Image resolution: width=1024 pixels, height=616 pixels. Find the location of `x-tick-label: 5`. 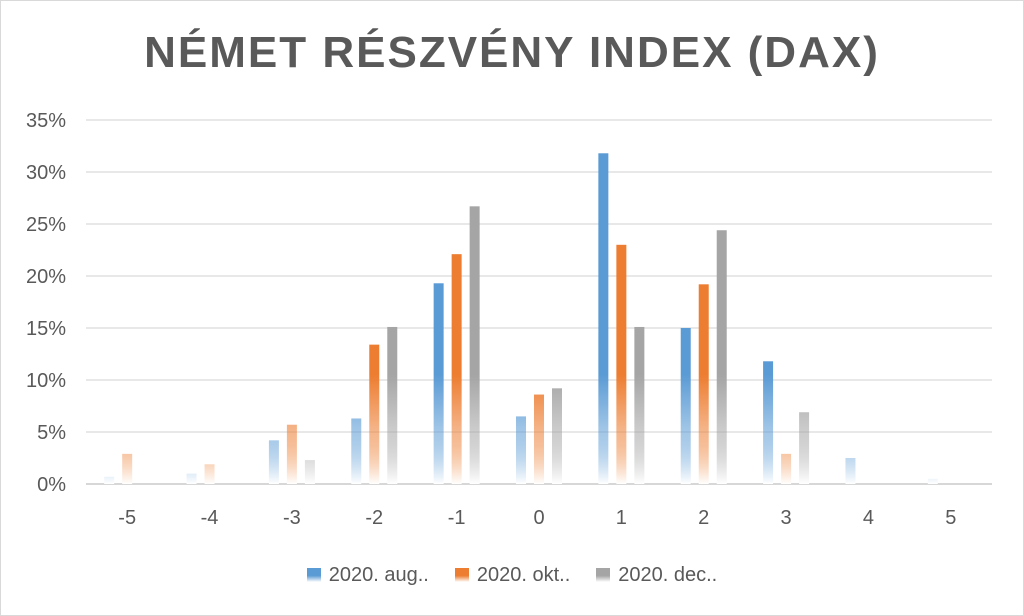

x-tick-label: 5 is located at coordinates (950, 518).